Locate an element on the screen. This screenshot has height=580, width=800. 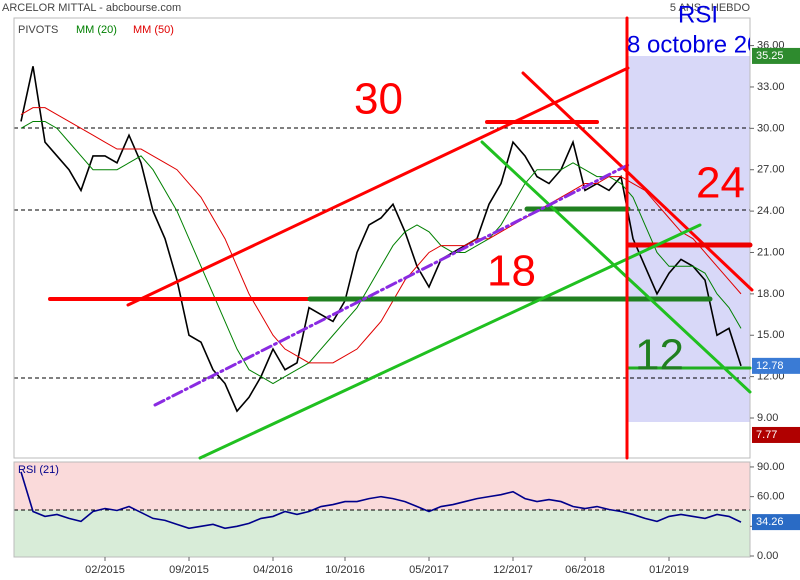
x-tick-label: 10/2016 is located at coordinates (345, 570).